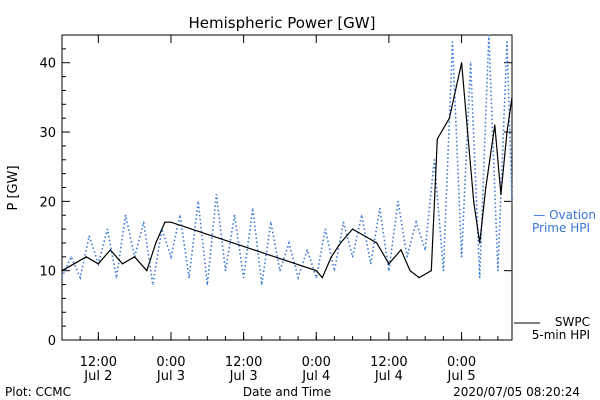 The height and width of the screenshot is (400, 600). Describe the element at coordinates (561, 228) in the screenshot. I see `legend-ovation-label-line2: Prime HPI` at that location.